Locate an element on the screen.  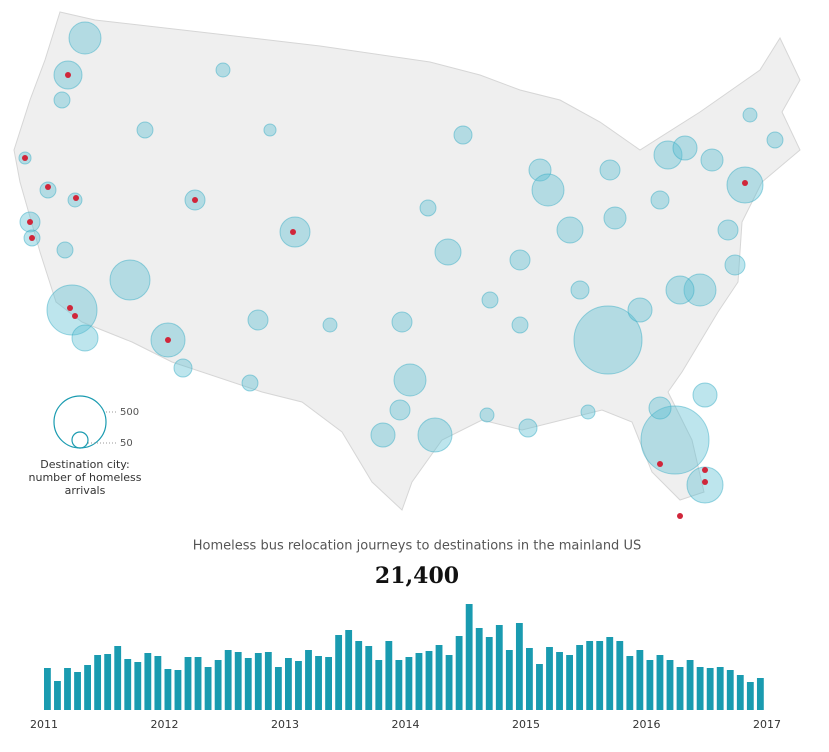
legend-circle is located at coordinates (80, 440).